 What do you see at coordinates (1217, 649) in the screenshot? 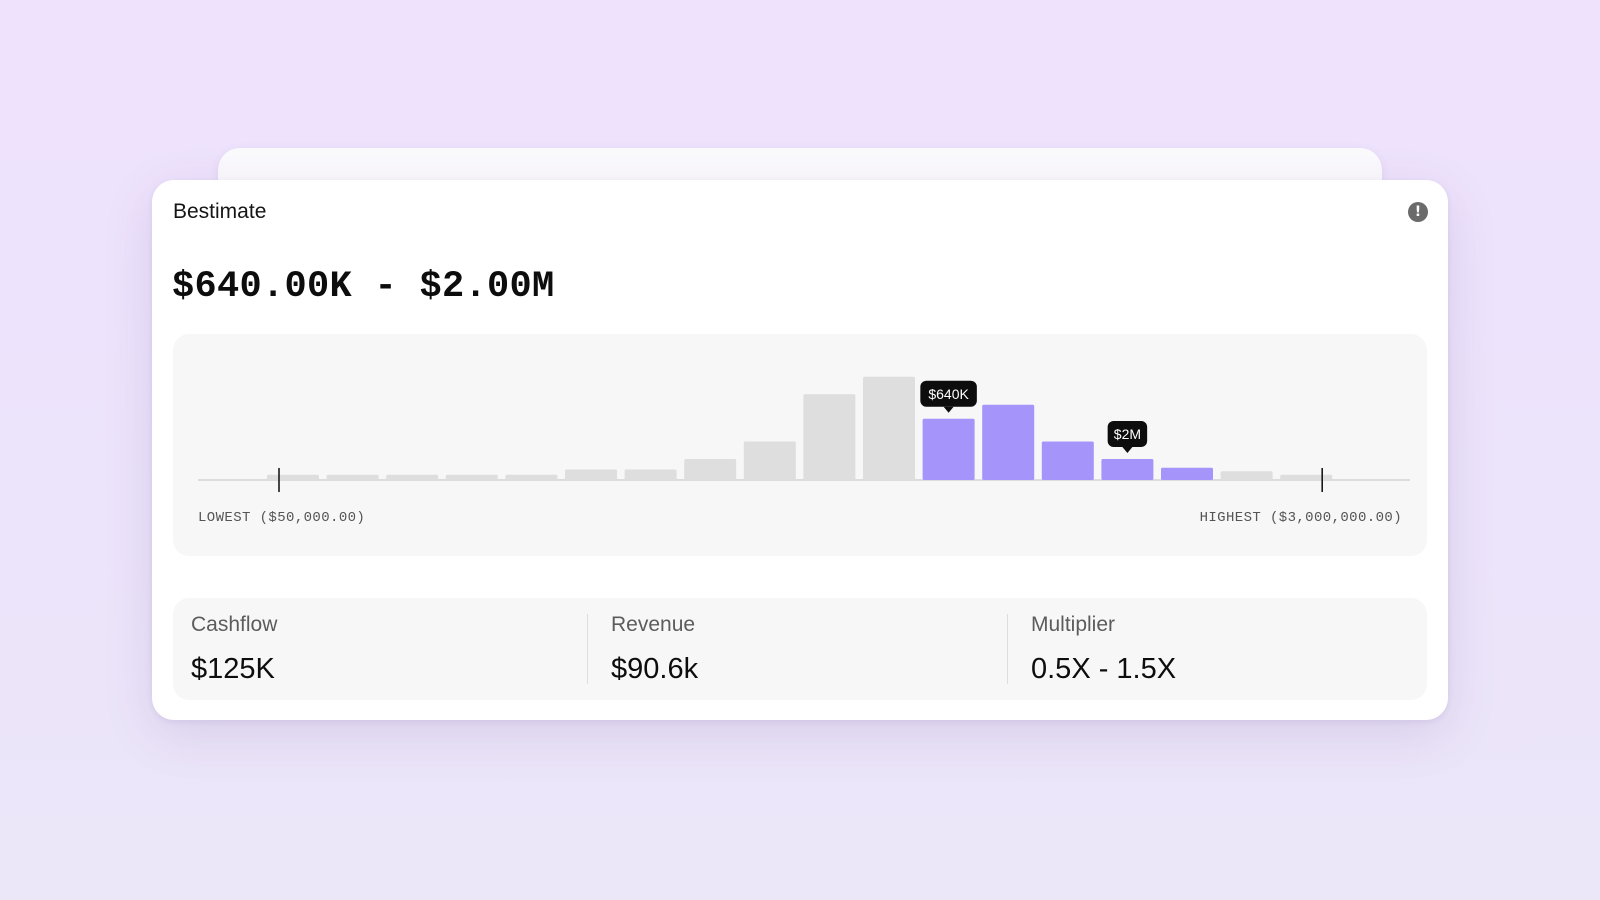
I see `stat-multiplier: Multiplier 0.5X - 1.5X` at bounding box center [1217, 649].